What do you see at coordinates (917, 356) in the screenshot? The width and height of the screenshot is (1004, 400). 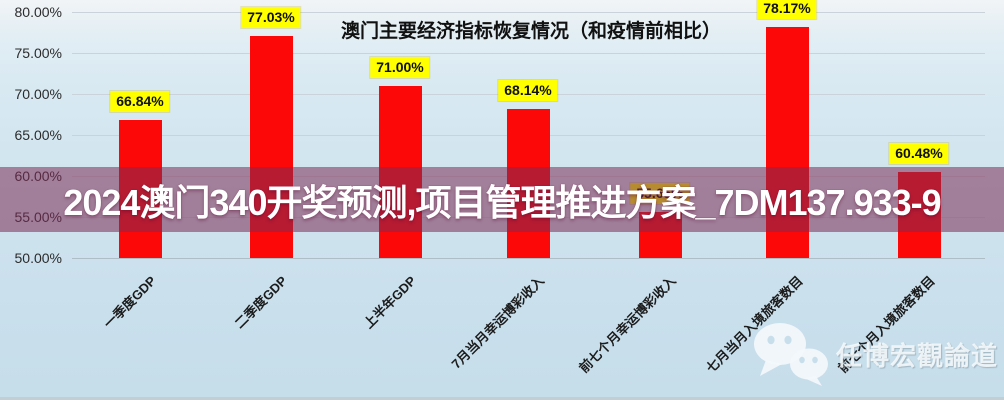 I see `watermark-text: 任博宏觀論道` at bounding box center [917, 356].